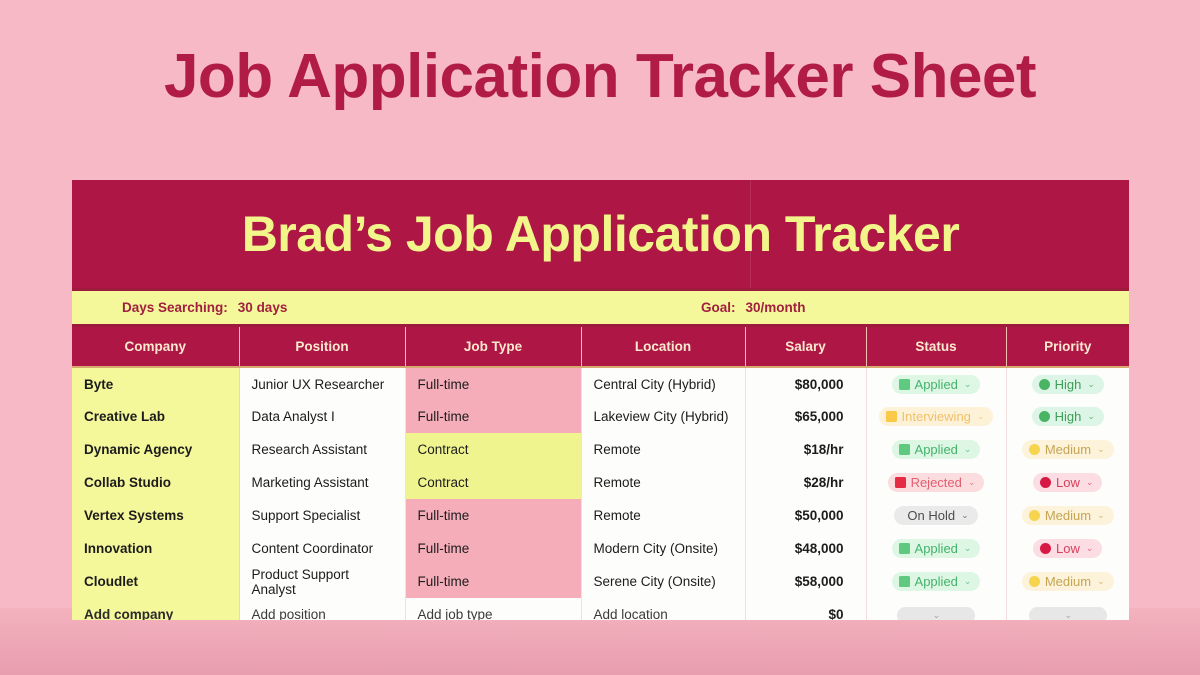  Describe the element at coordinates (156, 581) in the screenshot. I see `cell-company: Cloudlet` at that location.